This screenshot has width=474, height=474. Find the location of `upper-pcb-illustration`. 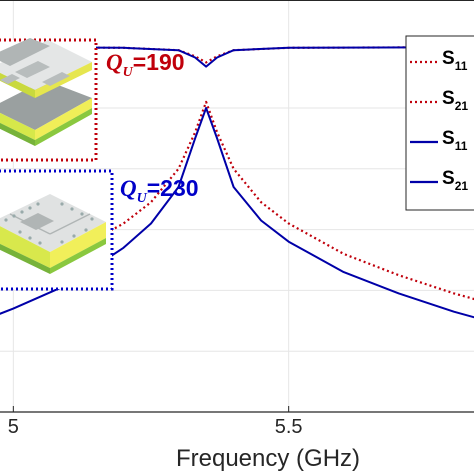

upper-pcb-illustration is located at coordinates (46, 92).